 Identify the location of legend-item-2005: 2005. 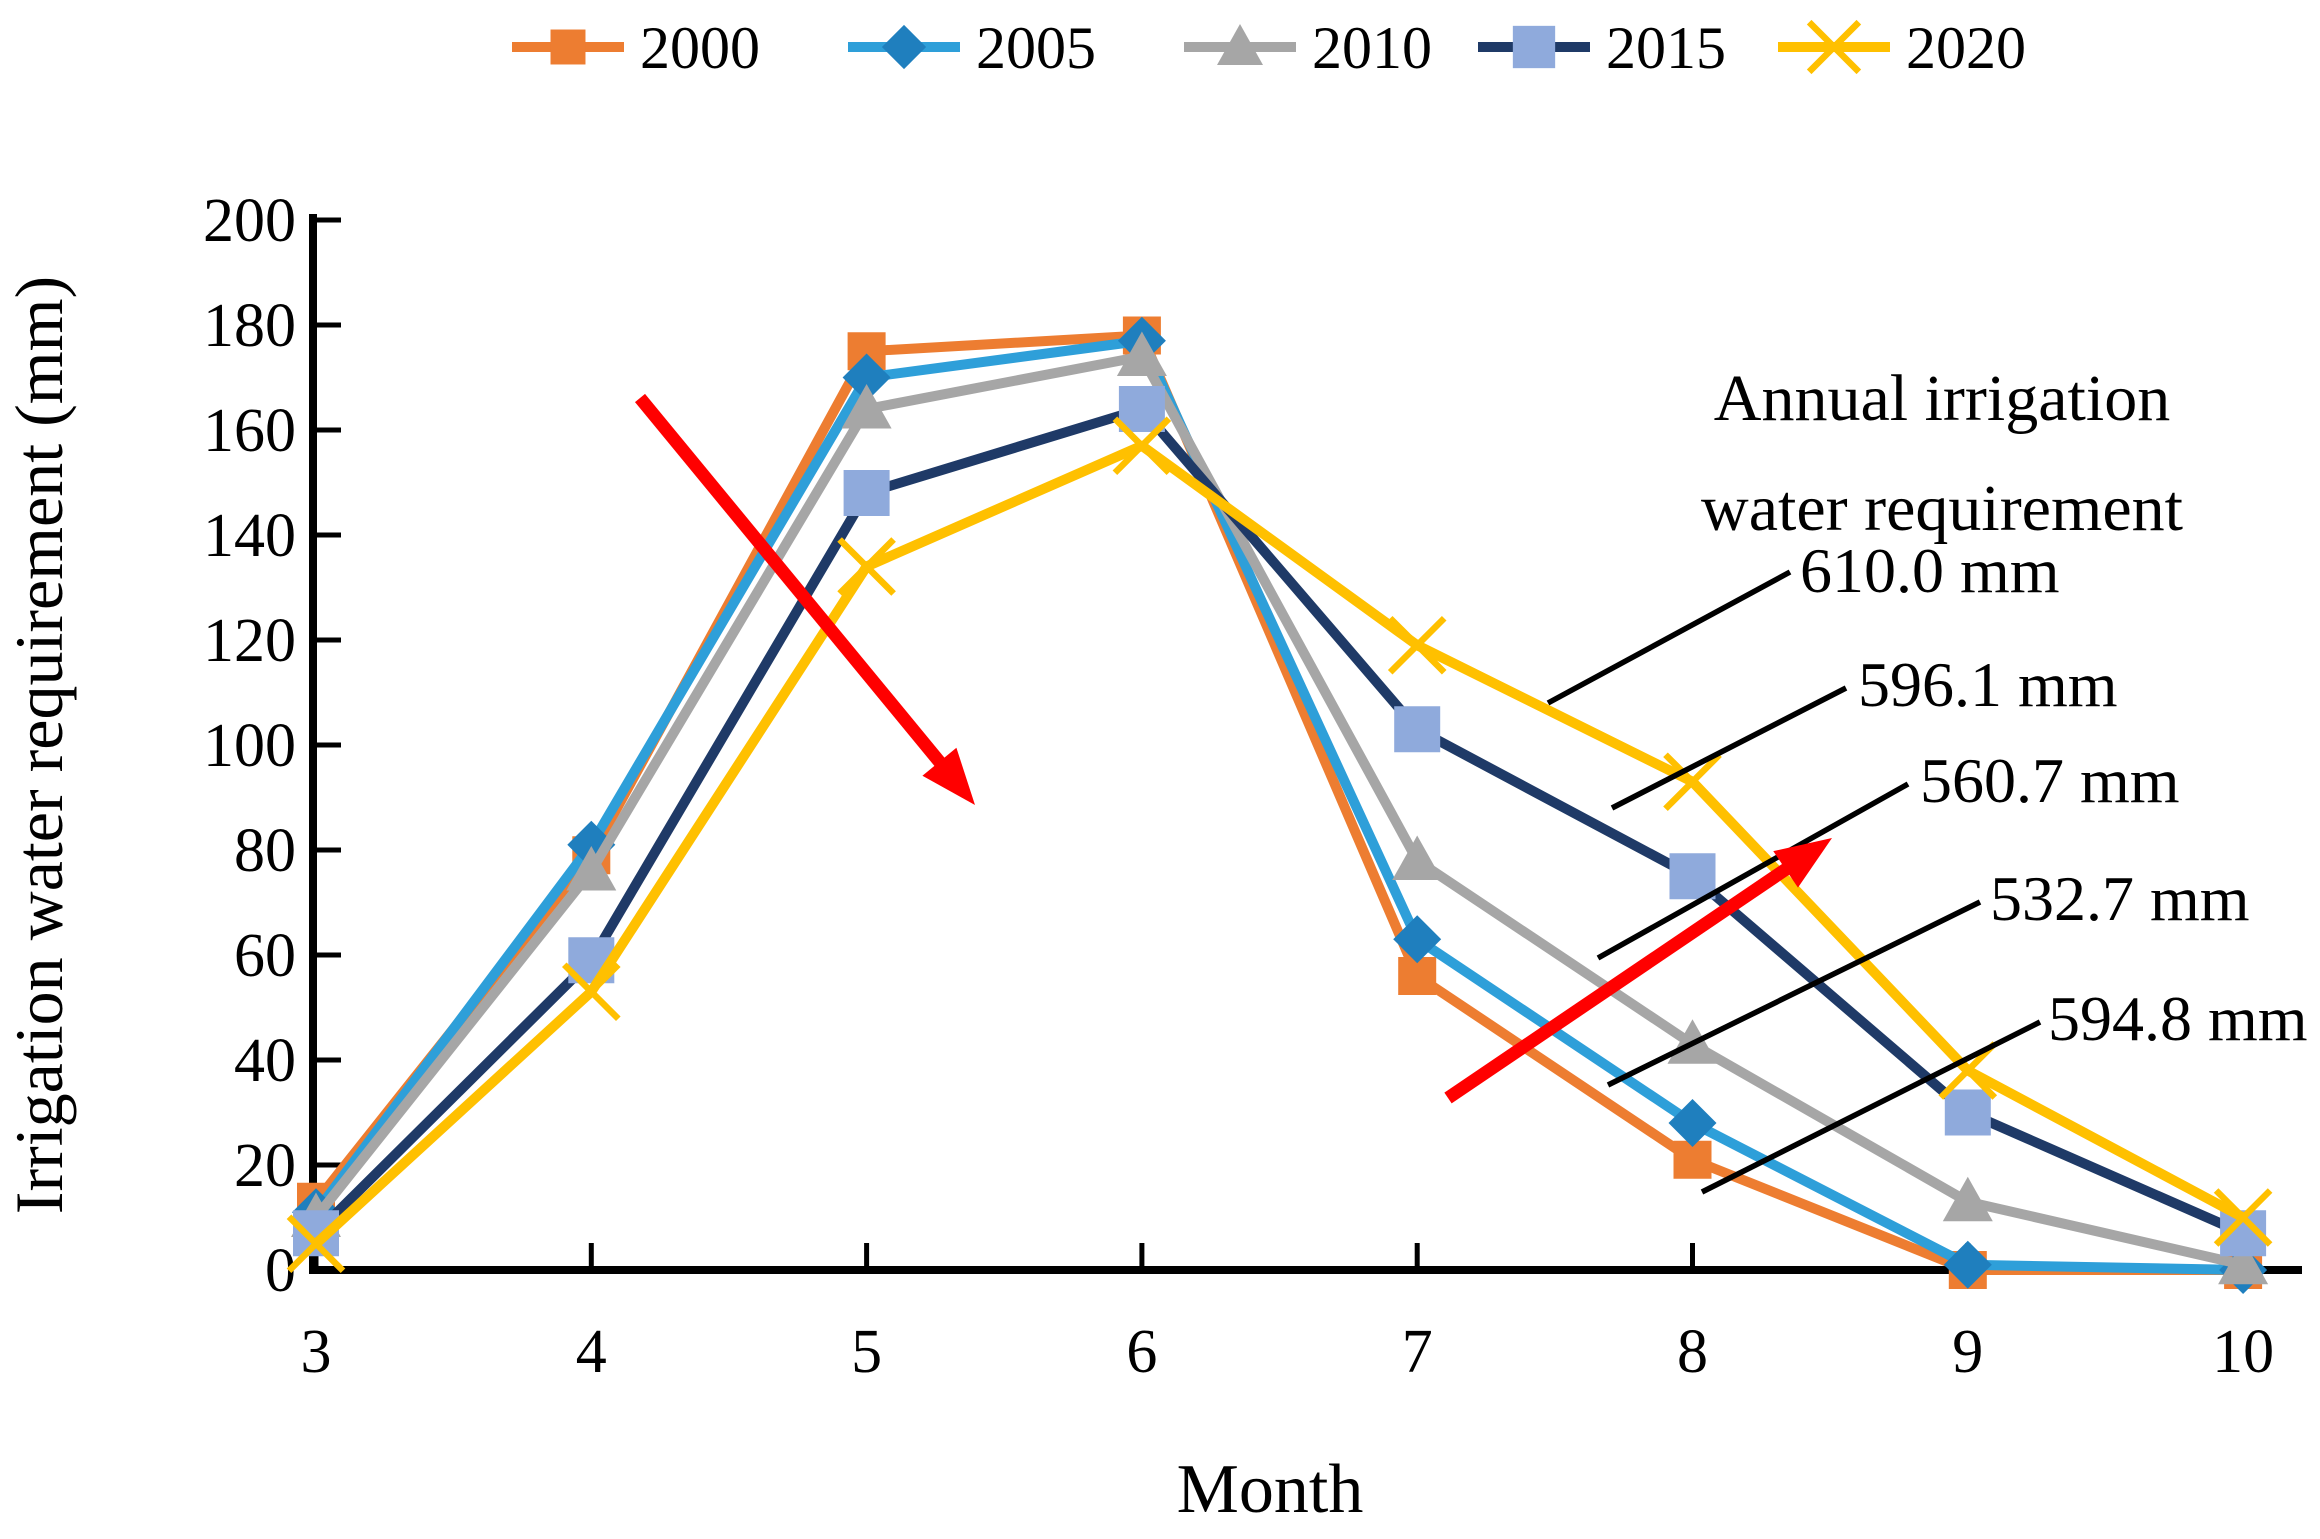
(972, 48).